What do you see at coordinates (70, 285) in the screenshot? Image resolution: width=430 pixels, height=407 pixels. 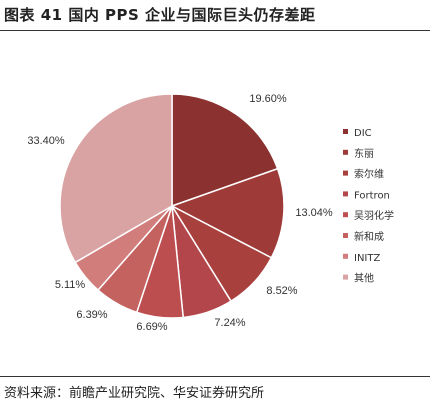 I see `slice-value-label: 5.11%` at bounding box center [70, 285].